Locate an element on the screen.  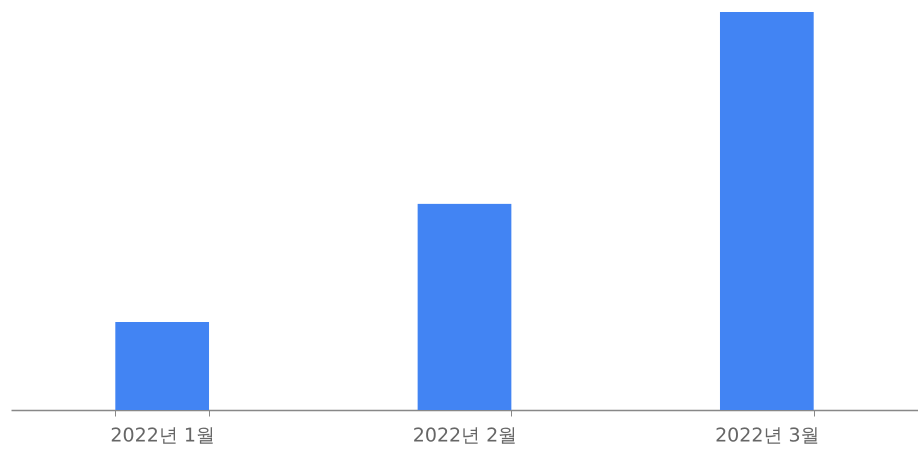
x-tick-label: 2022년 3월 is located at coordinates (767, 435).